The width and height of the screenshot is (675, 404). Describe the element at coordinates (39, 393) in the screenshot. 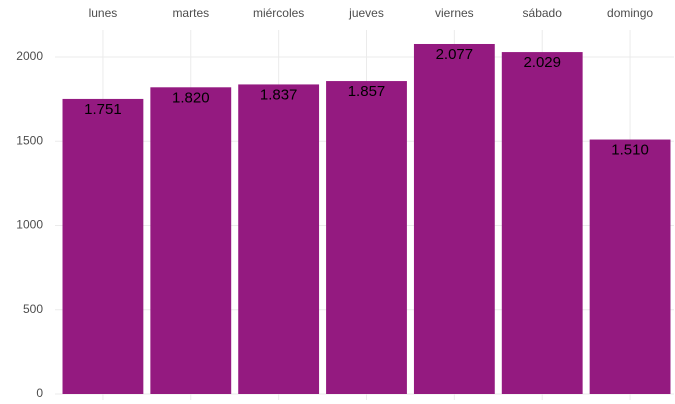

I see `y-tick-label: 0` at that location.